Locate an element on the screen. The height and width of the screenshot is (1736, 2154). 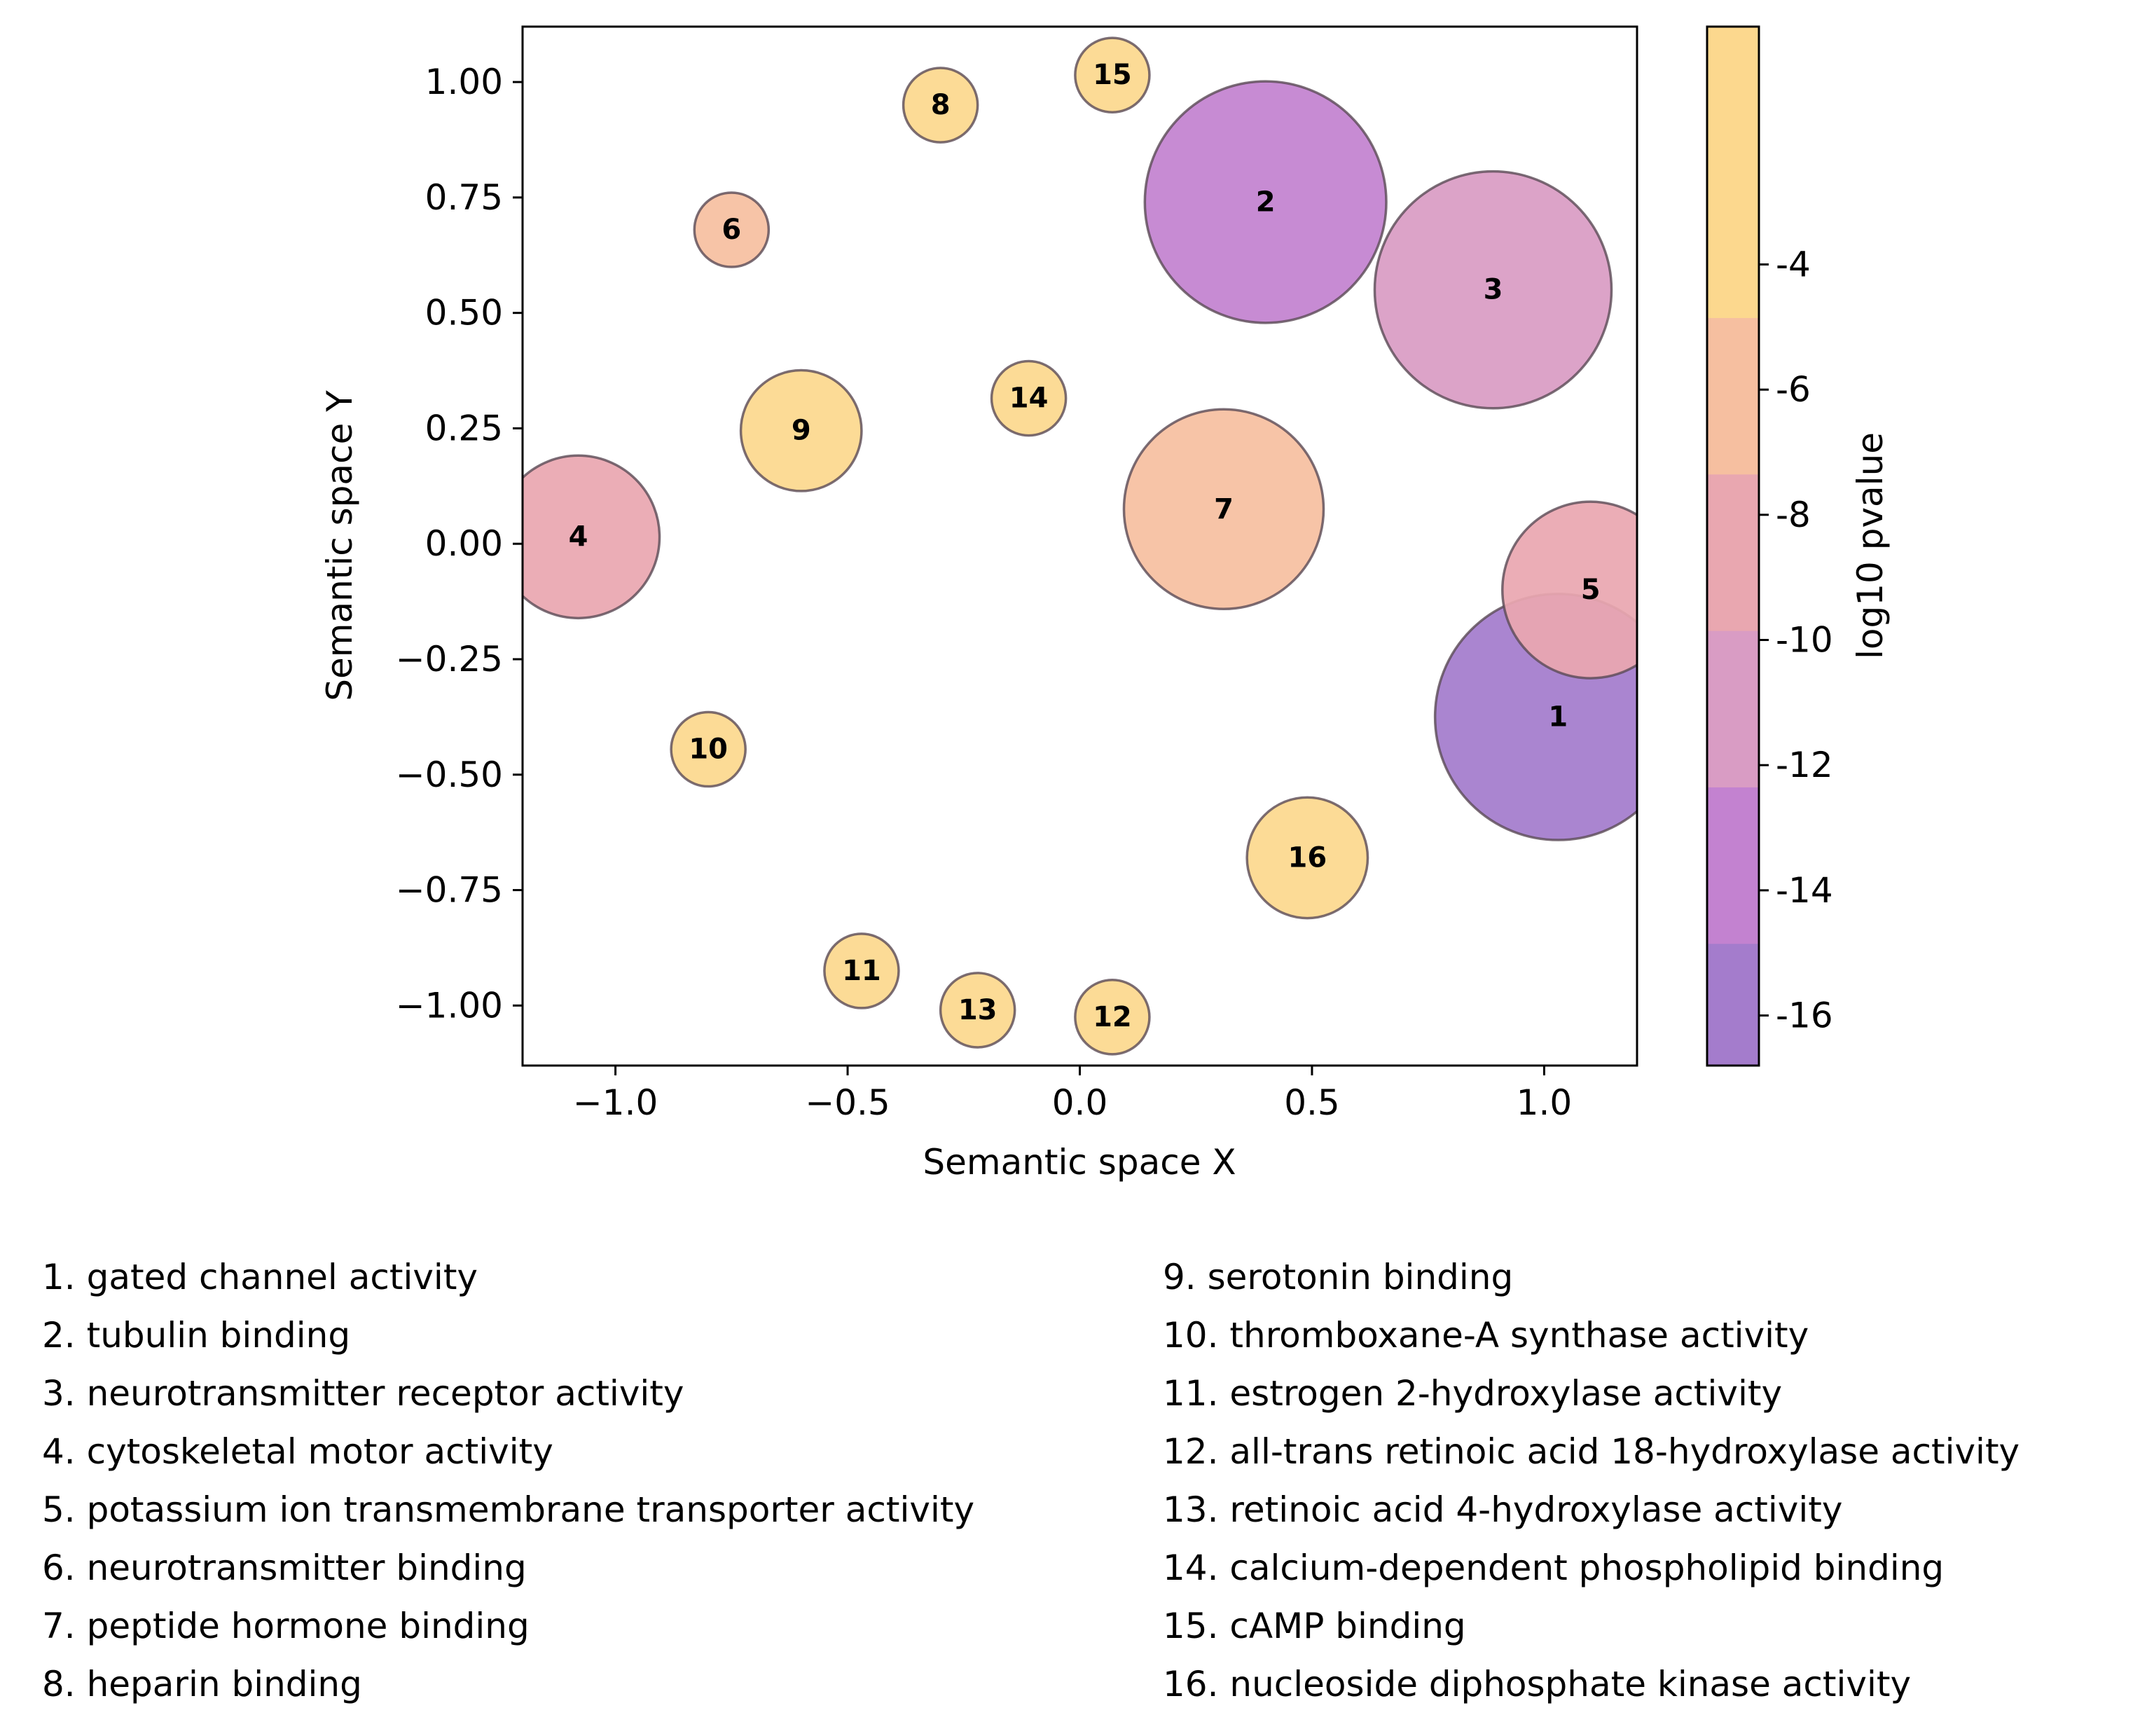
x-tick-label: −1.0 is located at coordinates (615, 1102).